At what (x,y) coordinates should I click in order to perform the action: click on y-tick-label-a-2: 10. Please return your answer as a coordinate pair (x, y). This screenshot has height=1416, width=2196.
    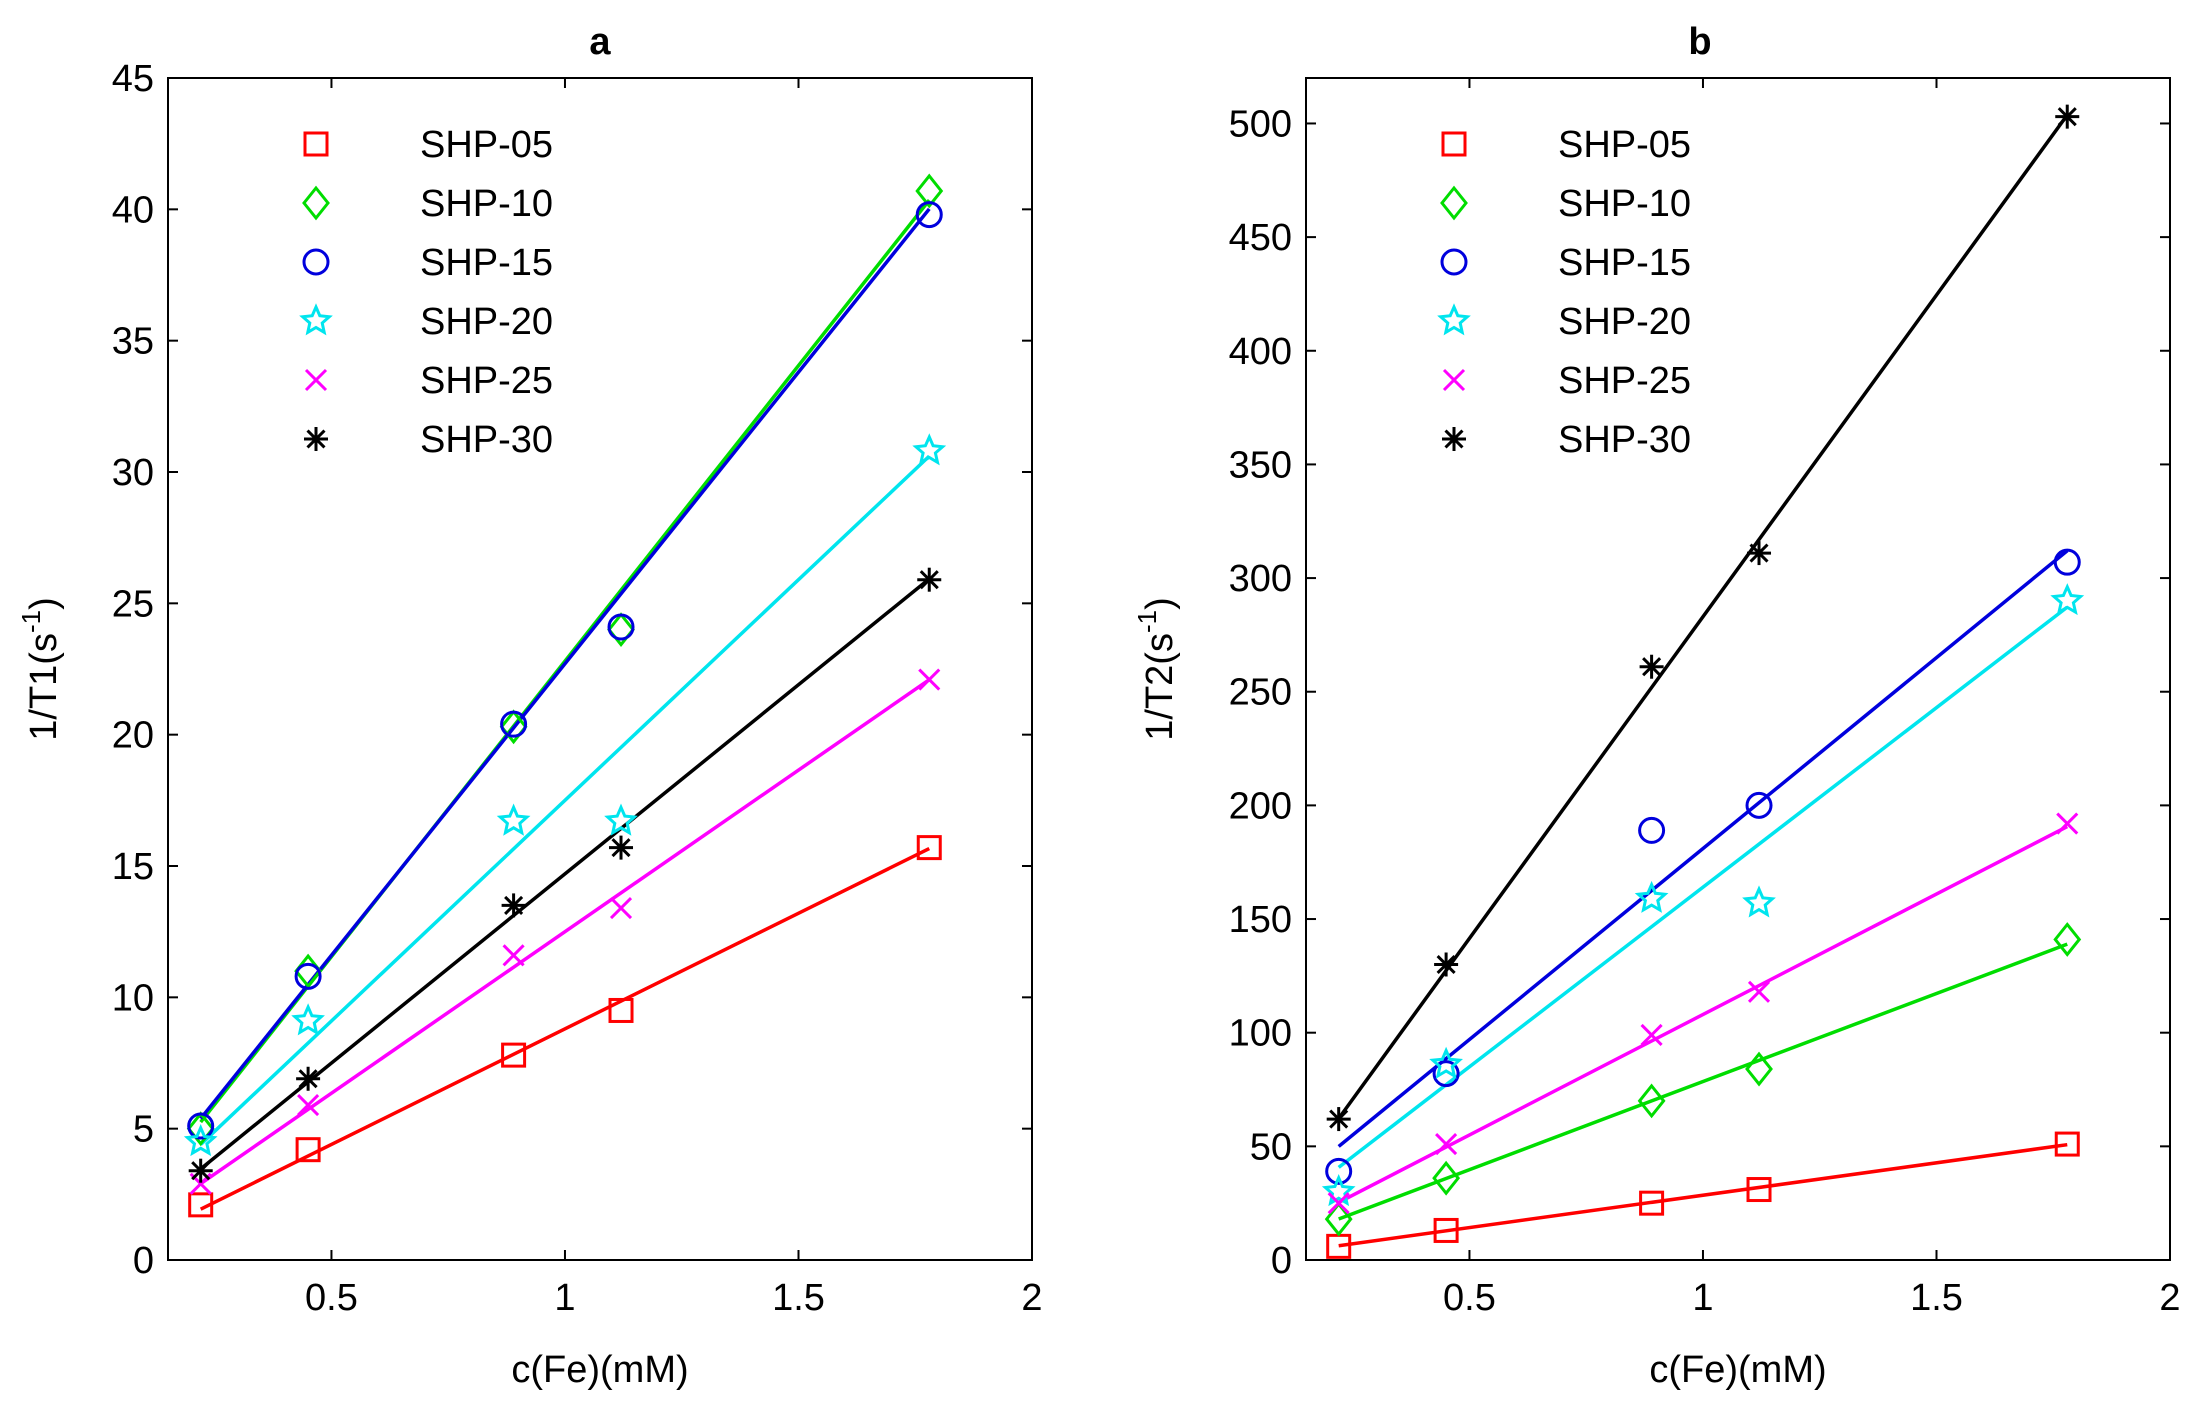
    Looking at the image, I should click on (133, 998).